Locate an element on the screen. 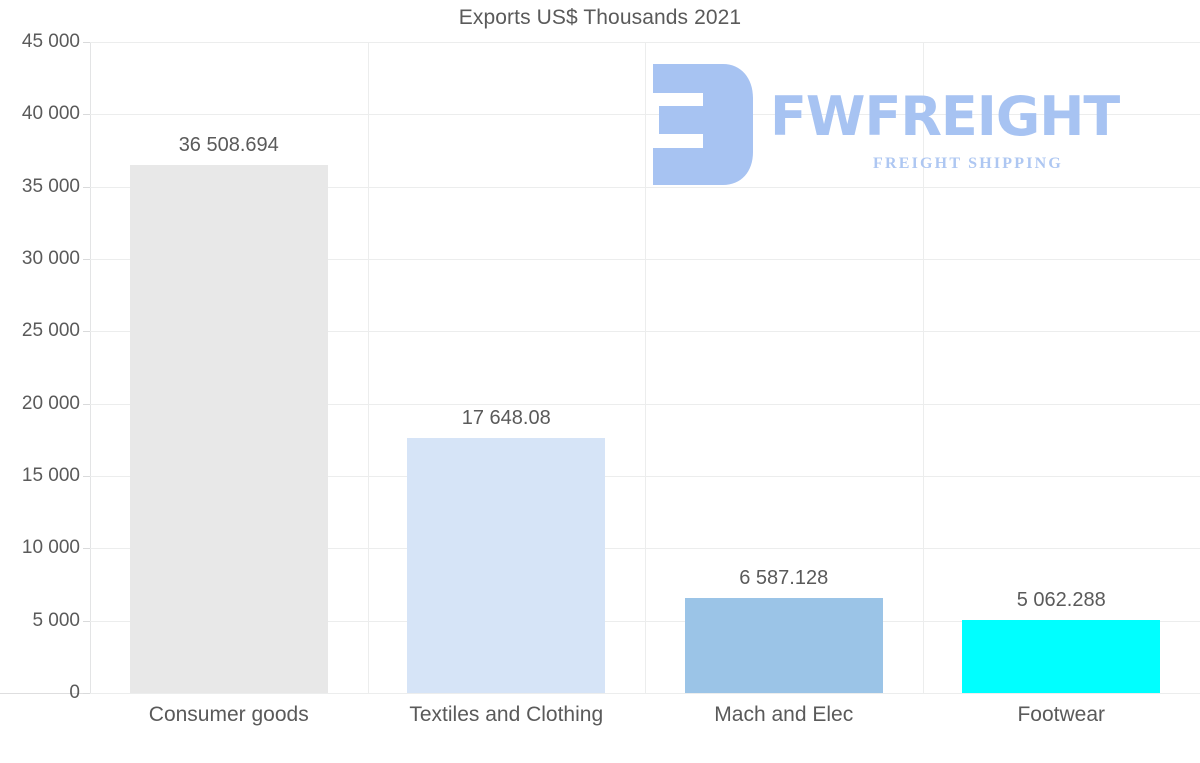 The image size is (1200, 763). y-axis-tick-label: 20 000 is located at coordinates (50, 403).